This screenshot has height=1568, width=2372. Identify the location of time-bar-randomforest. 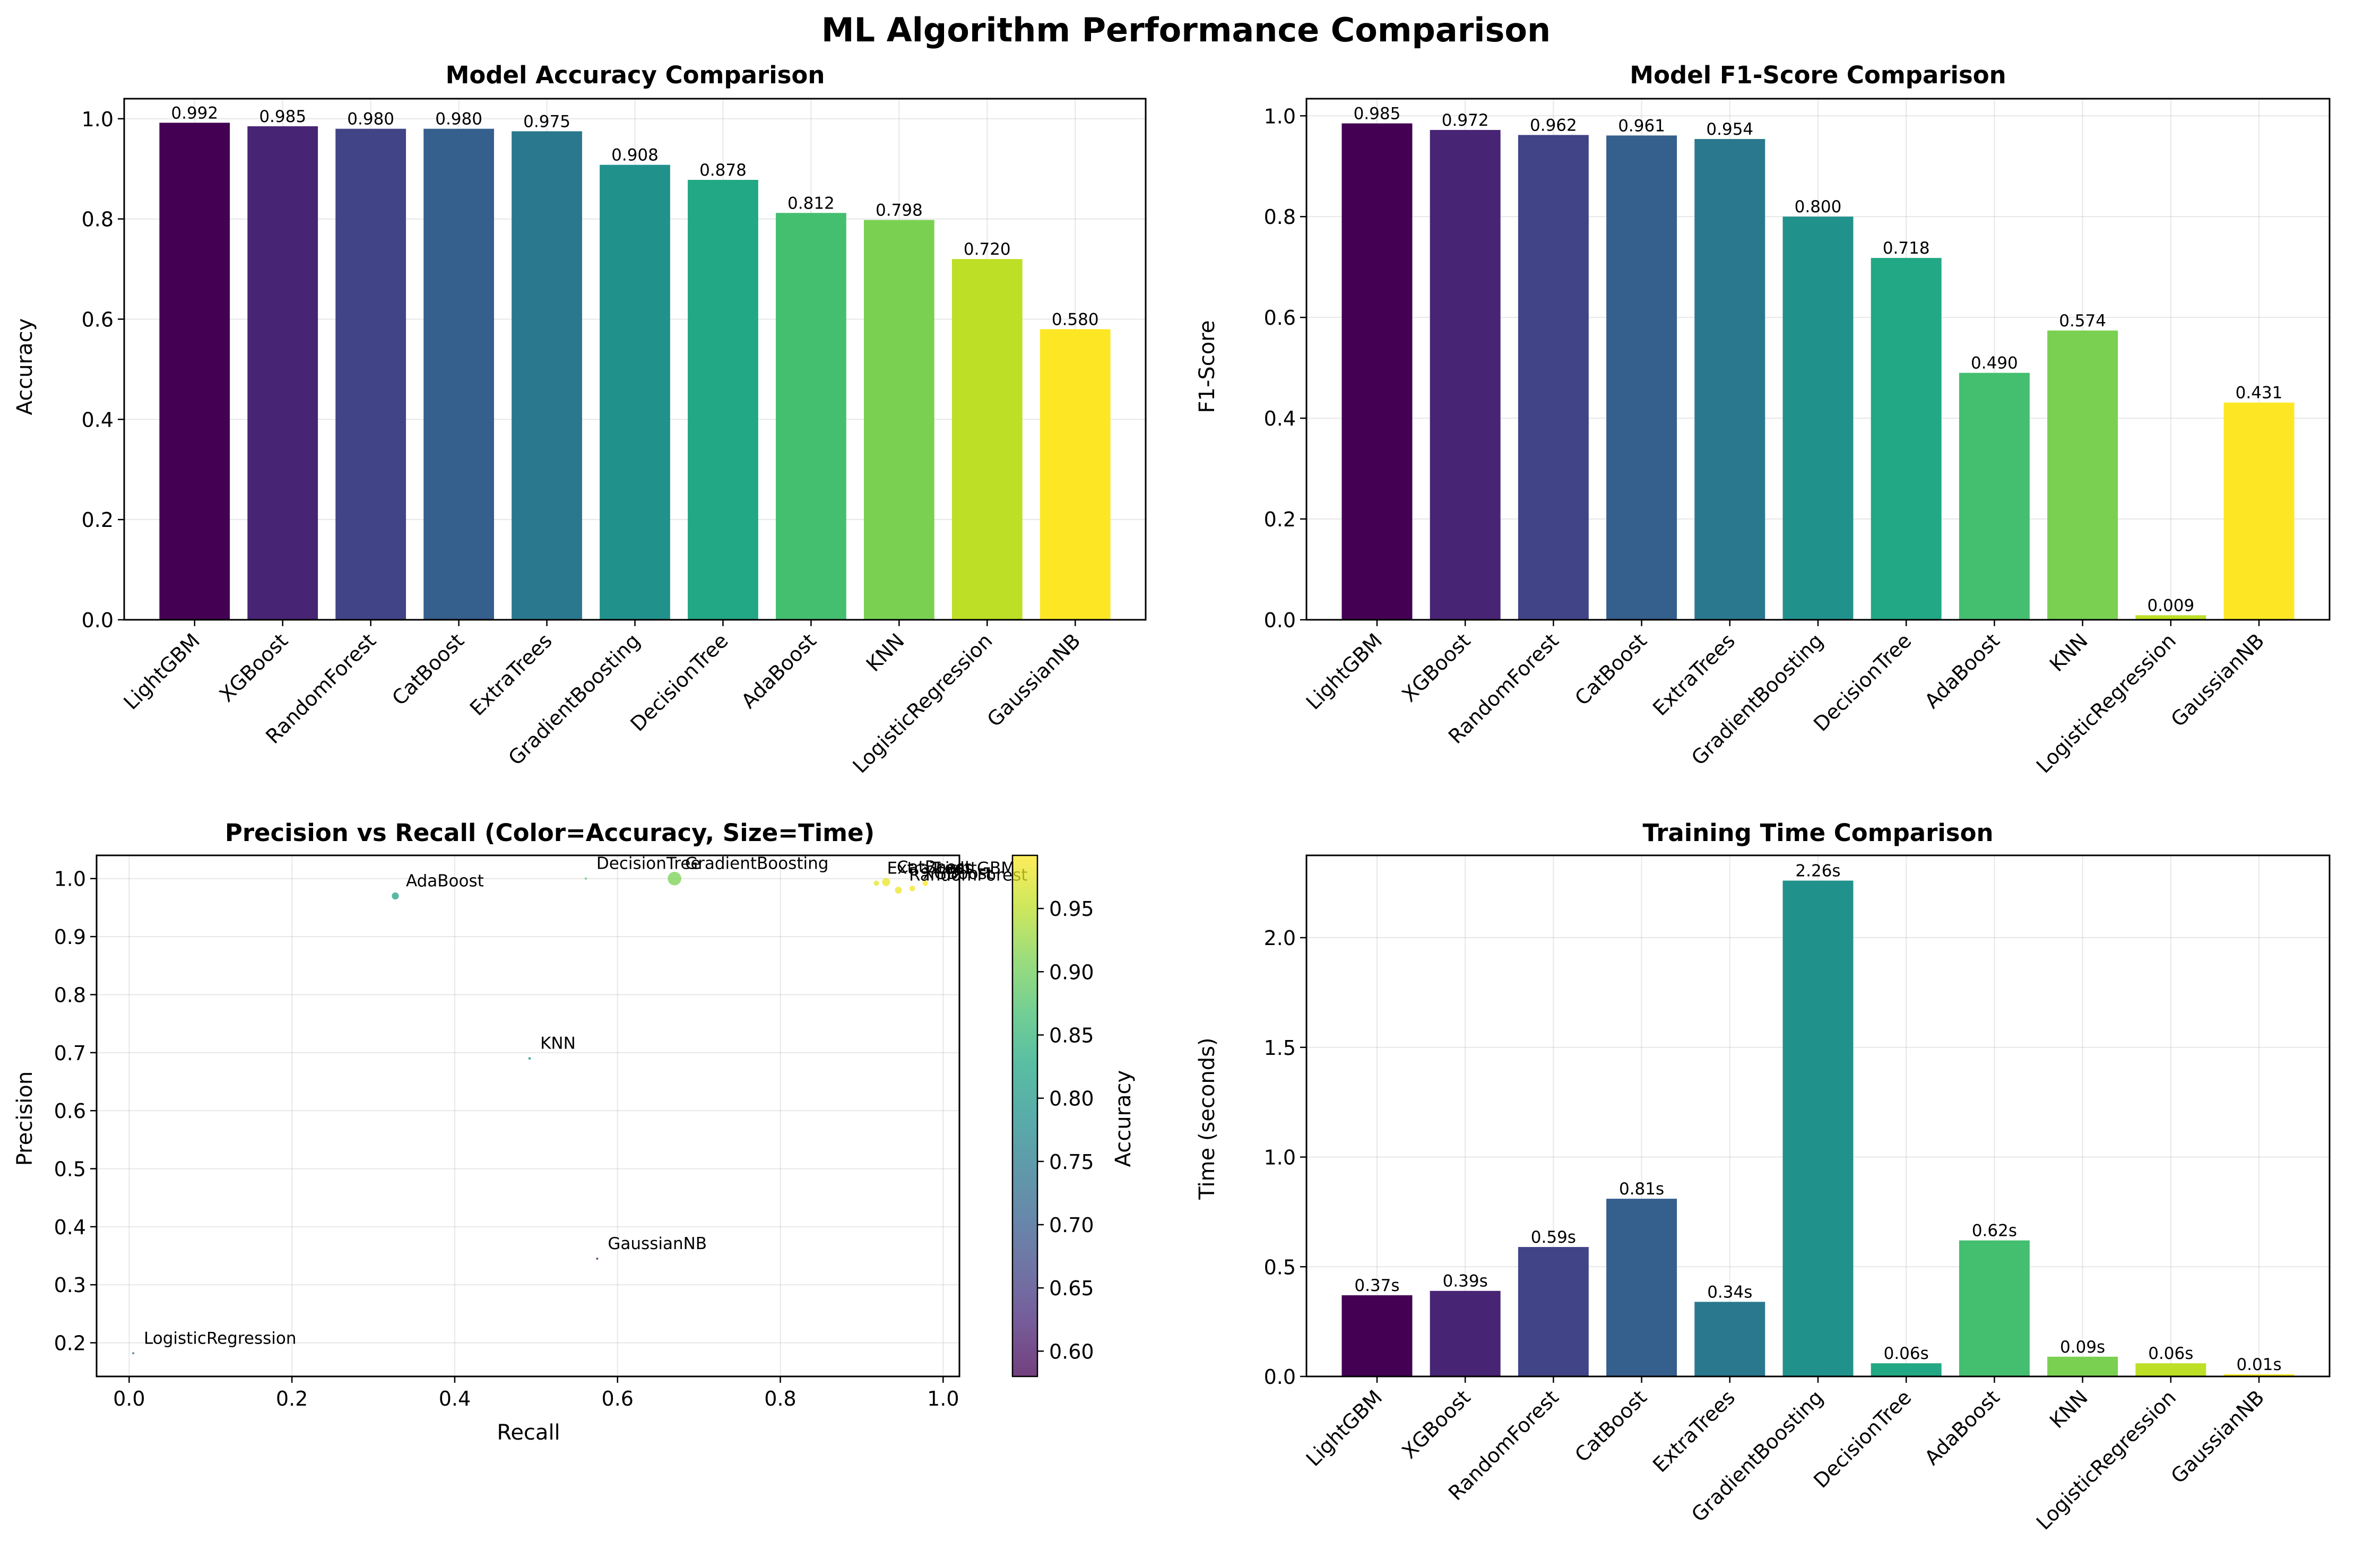
(1553, 1311).